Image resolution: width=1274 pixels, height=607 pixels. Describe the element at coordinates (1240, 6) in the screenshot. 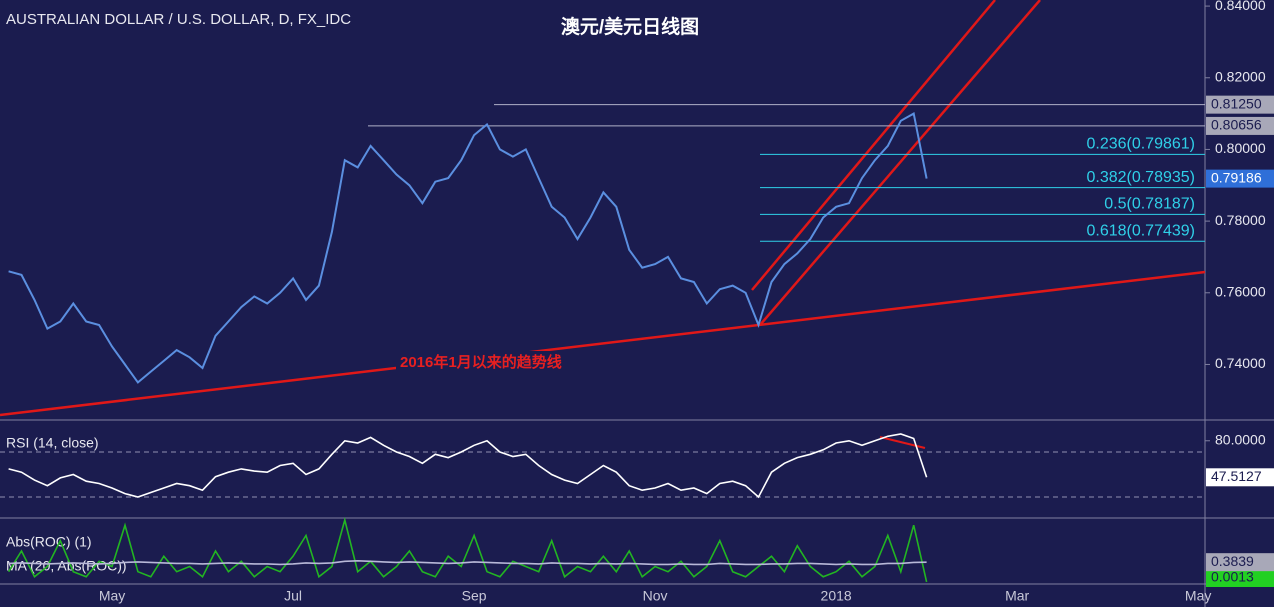

I see `y-tick-label: 0.84000` at that location.